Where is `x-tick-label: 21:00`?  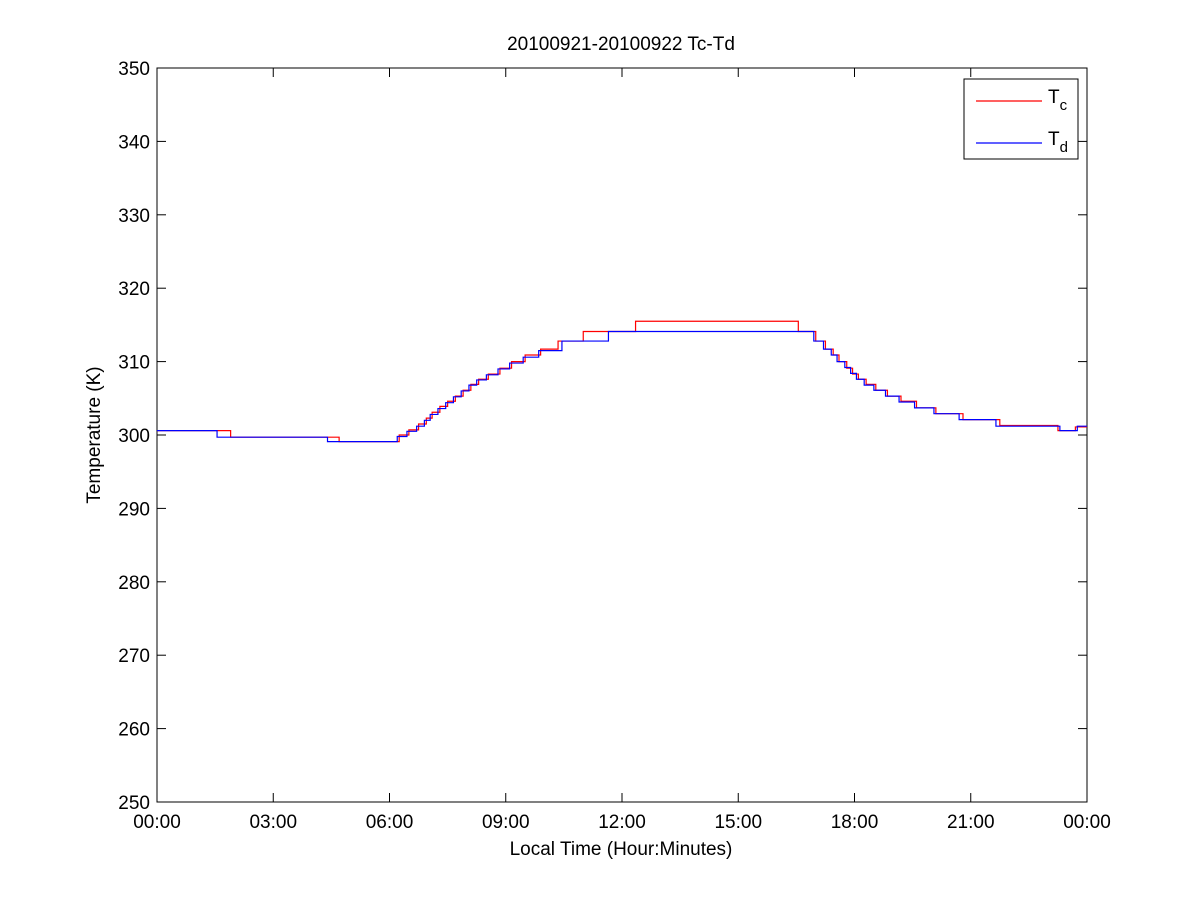
x-tick-label: 21:00 is located at coordinates (971, 822).